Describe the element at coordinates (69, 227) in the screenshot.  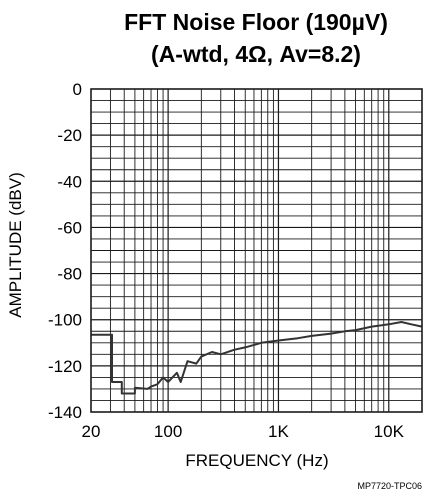
I see `y-tick-label: -60` at that location.